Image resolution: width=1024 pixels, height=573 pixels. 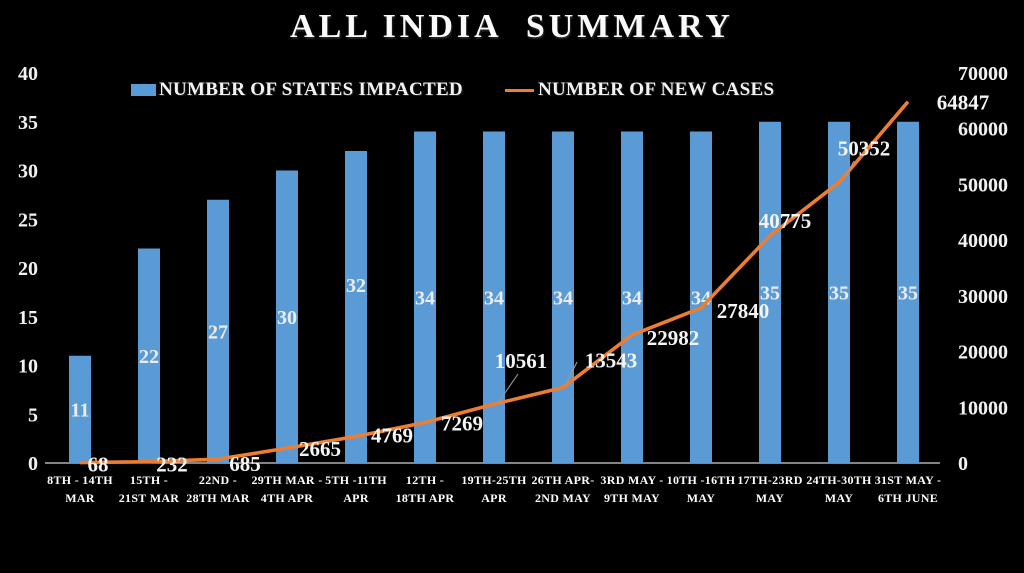 I want to click on line-value-label: 13543, so click(x=611, y=361).